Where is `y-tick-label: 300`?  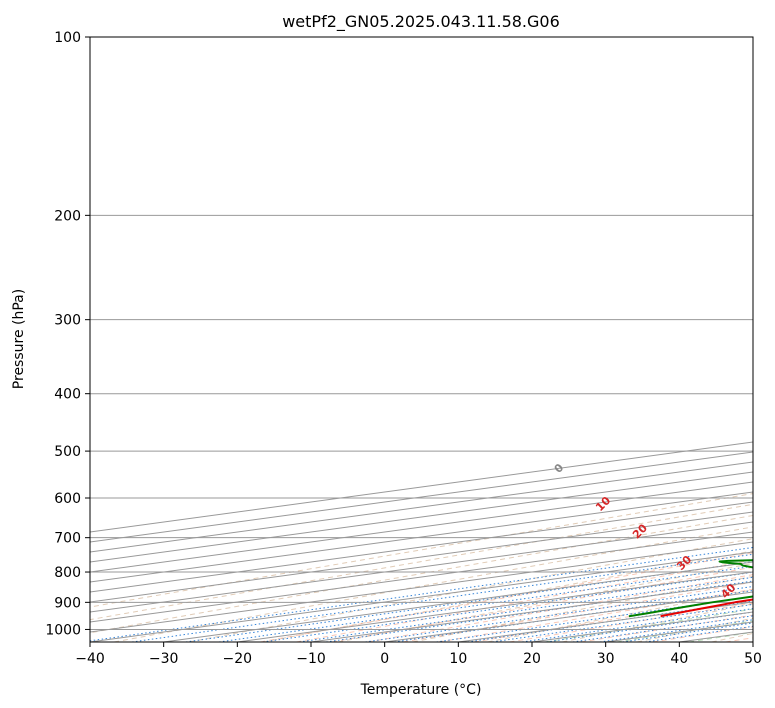
y-tick-label: 300 is located at coordinates (67, 321).